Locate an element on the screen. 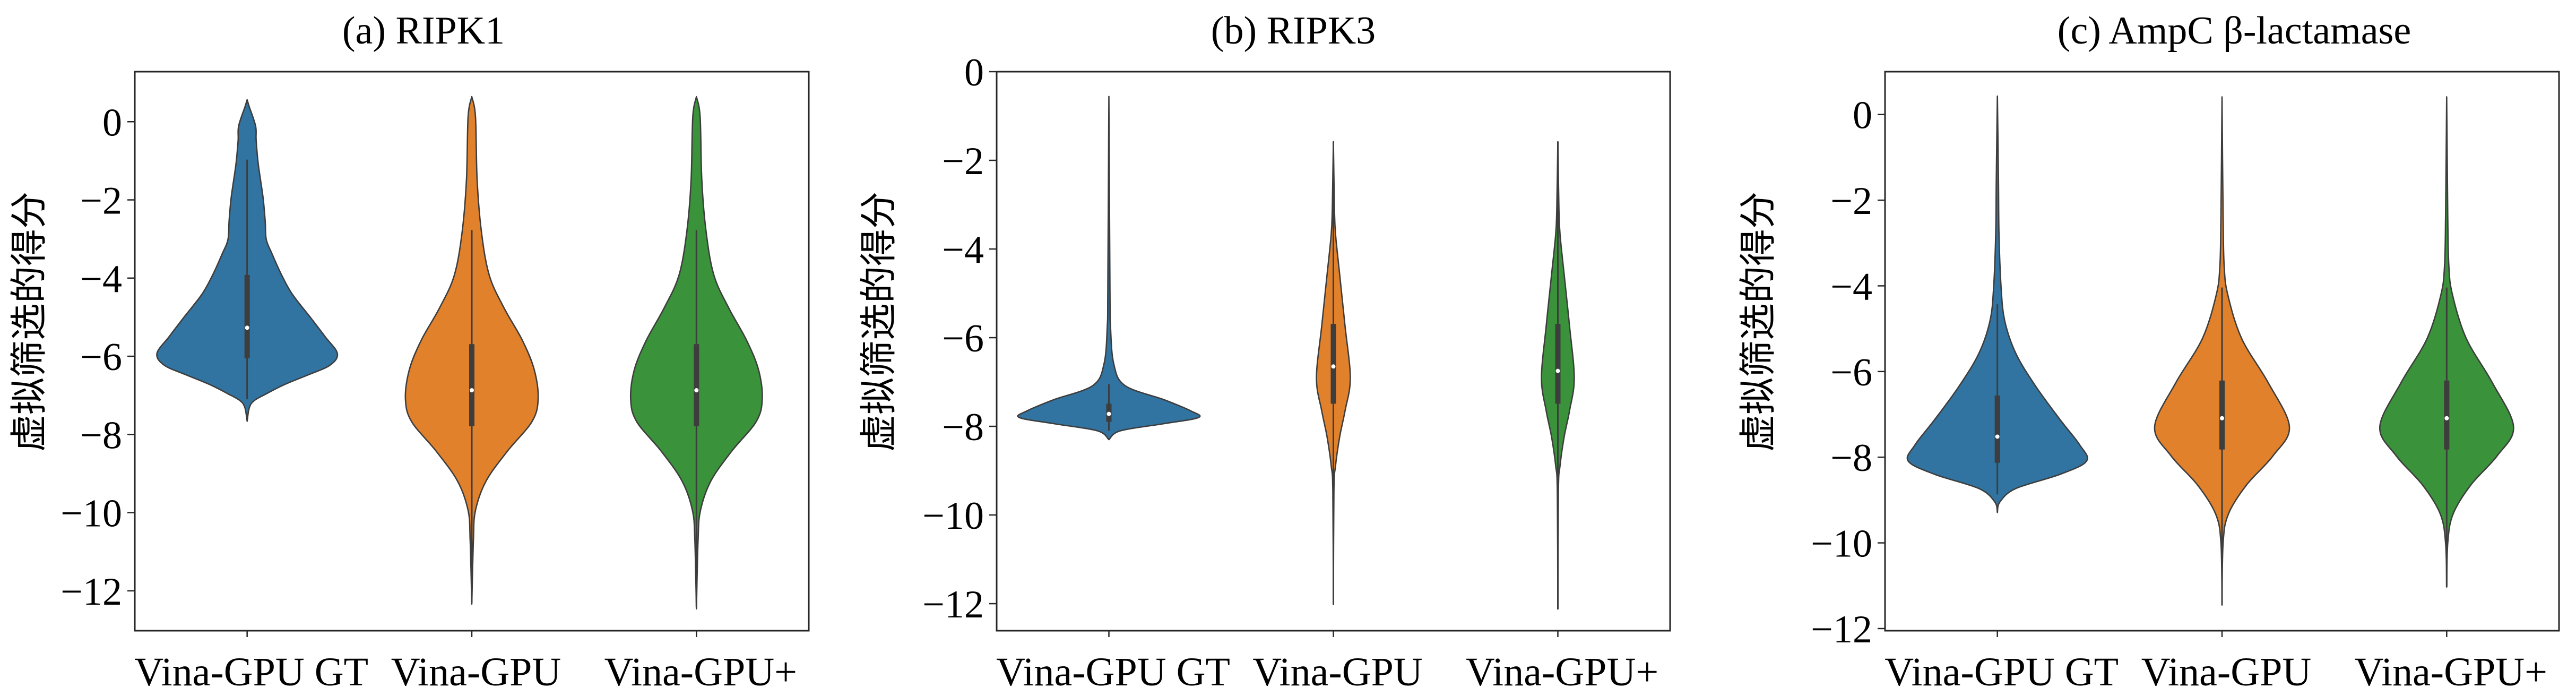 This screenshot has height=696, width=2576. chart-title: (b) RIPK3 is located at coordinates (1293, 31).